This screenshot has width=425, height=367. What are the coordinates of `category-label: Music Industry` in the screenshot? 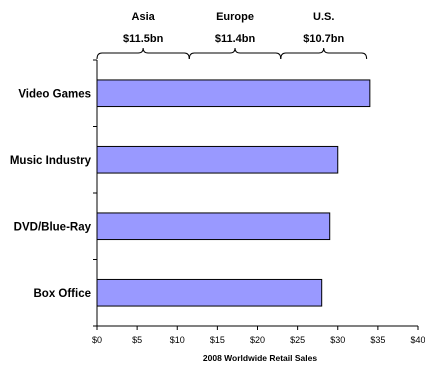 It's located at (51, 161).